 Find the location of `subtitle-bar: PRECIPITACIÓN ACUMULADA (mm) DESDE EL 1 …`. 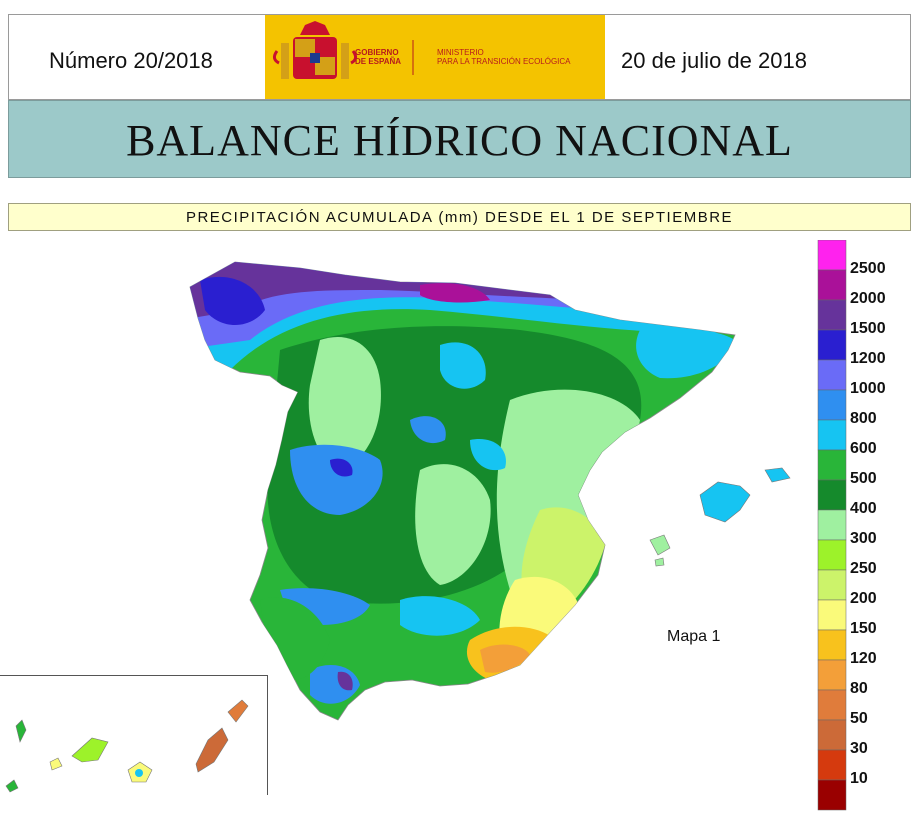

subtitle-bar: PRECIPITACIÓN ACUMULADA (mm) DESDE EL 1 … is located at coordinates (459, 217).